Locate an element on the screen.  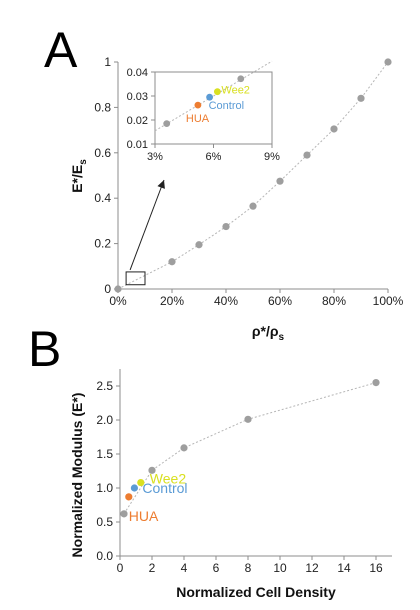
panel-a-y-tick-label: 0.6 is located at coordinates (102, 153).